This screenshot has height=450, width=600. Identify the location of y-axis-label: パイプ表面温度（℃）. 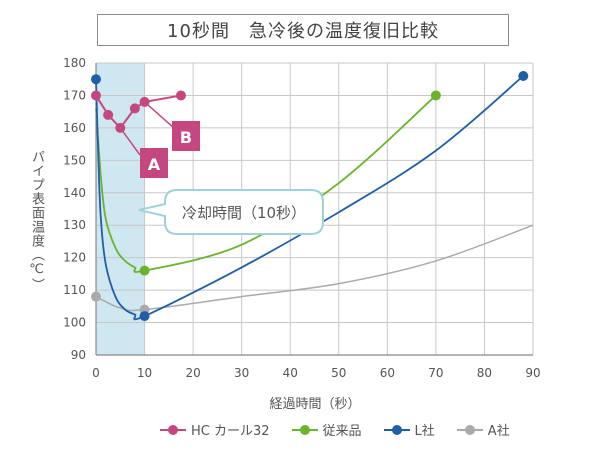
(36, 221).